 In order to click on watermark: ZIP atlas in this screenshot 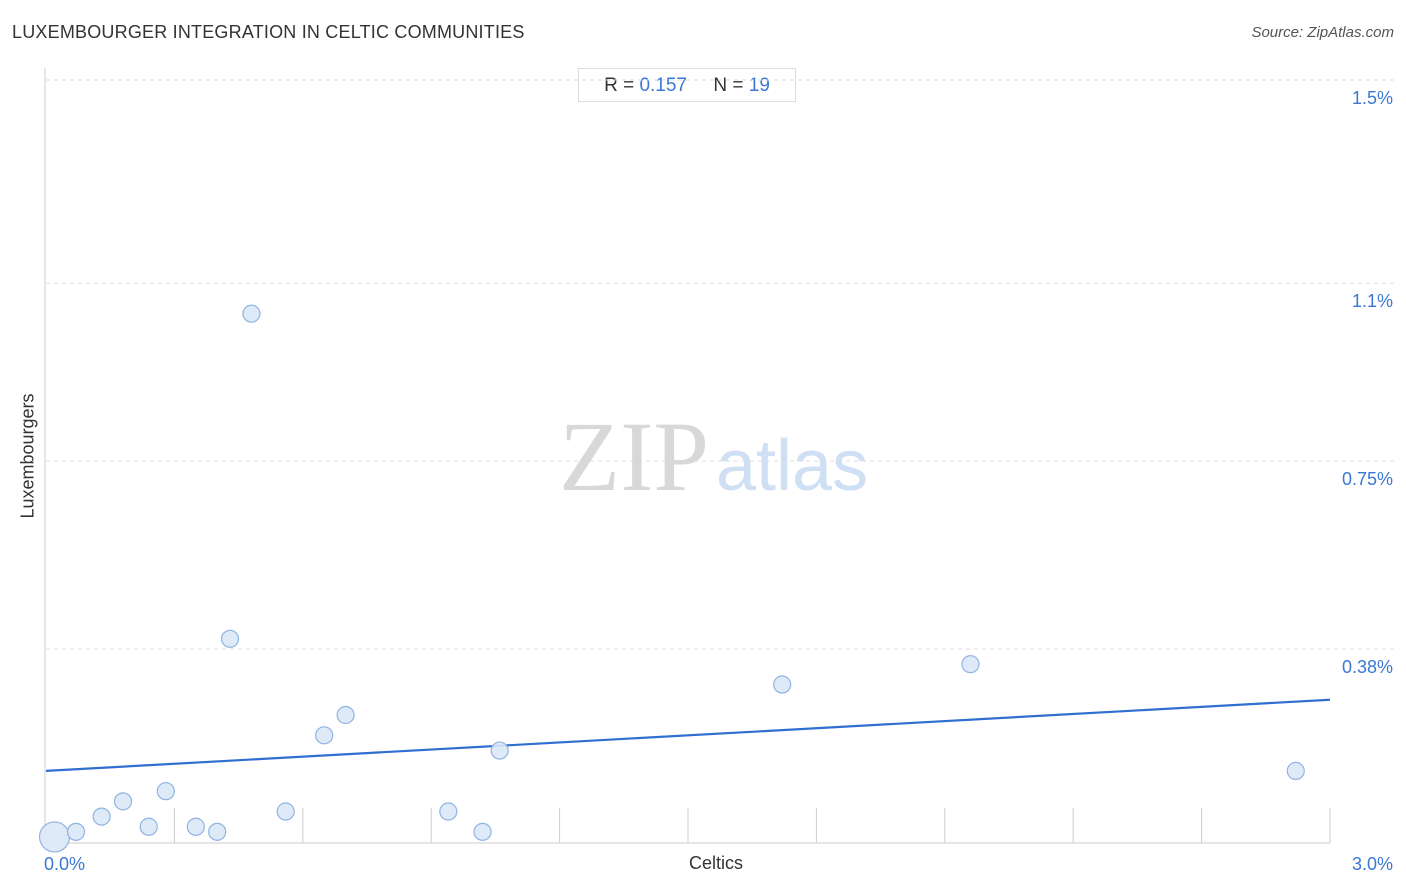, I will do `click(713, 456)`.